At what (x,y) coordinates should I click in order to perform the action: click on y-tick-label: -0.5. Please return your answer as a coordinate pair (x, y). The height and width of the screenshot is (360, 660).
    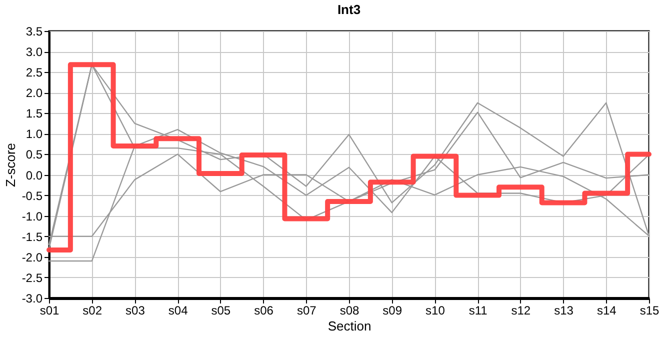
    Looking at the image, I should click on (32, 195).